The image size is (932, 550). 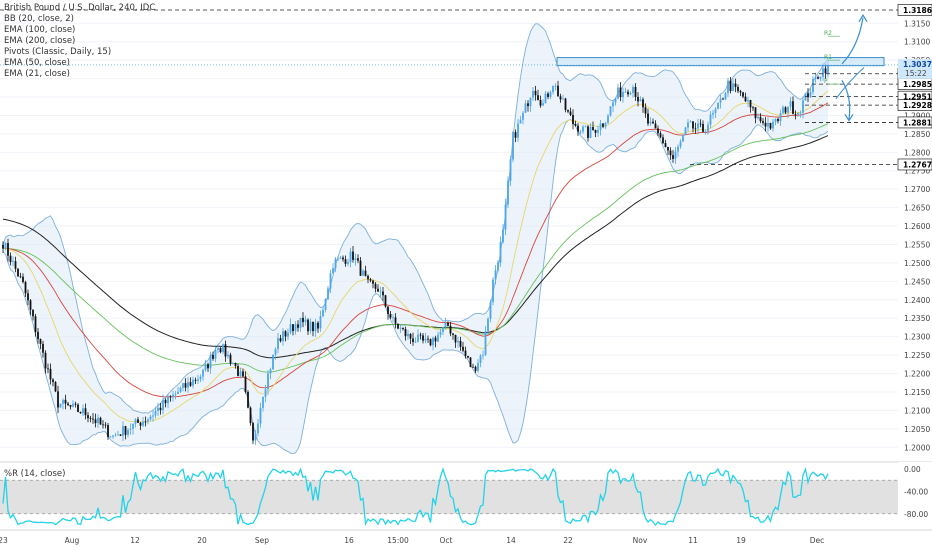 I want to click on indicator-ema50: EMA (50, close), so click(x=37, y=63).